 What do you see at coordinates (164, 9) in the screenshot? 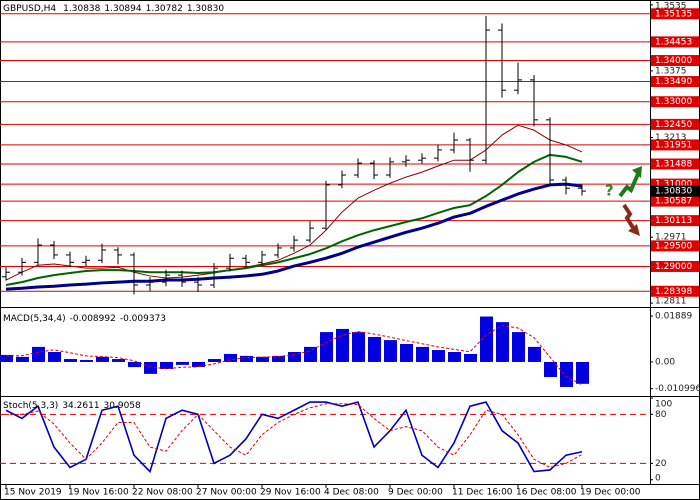
I see `header-low: 1.30782` at bounding box center [164, 9].